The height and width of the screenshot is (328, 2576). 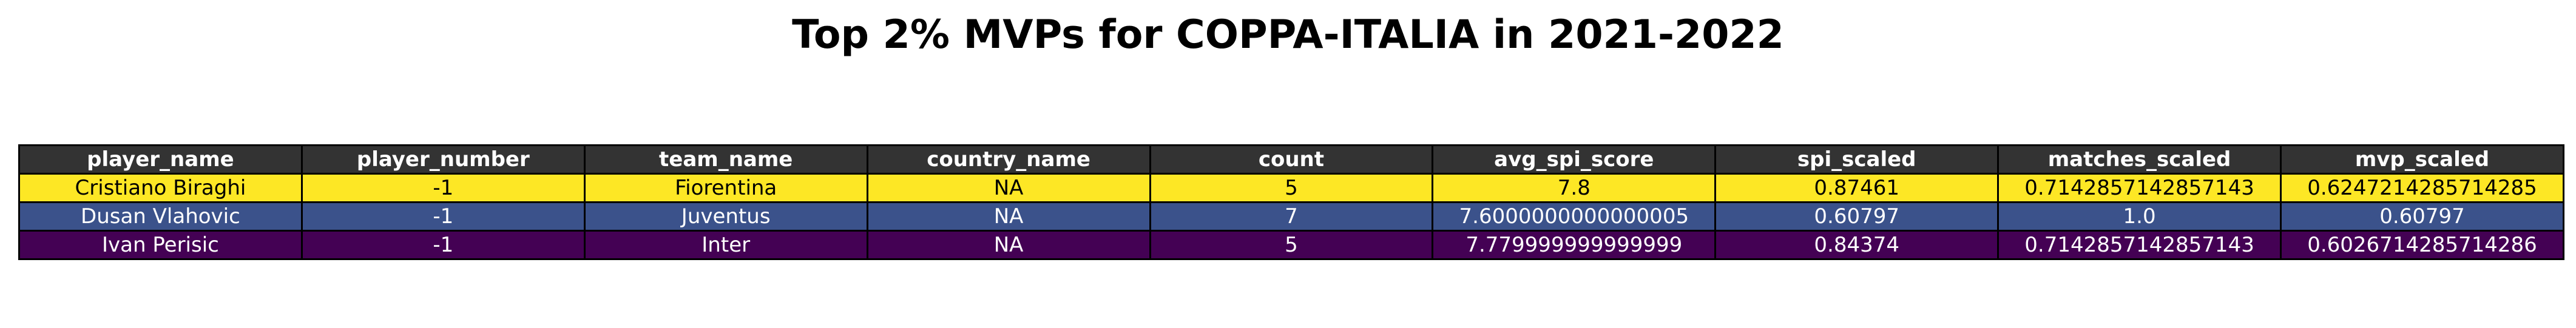 What do you see at coordinates (1857, 159) in the screenshot?
I see `column-header-spi-scaled: spi_scaled` at bounding box center [1857, 159].